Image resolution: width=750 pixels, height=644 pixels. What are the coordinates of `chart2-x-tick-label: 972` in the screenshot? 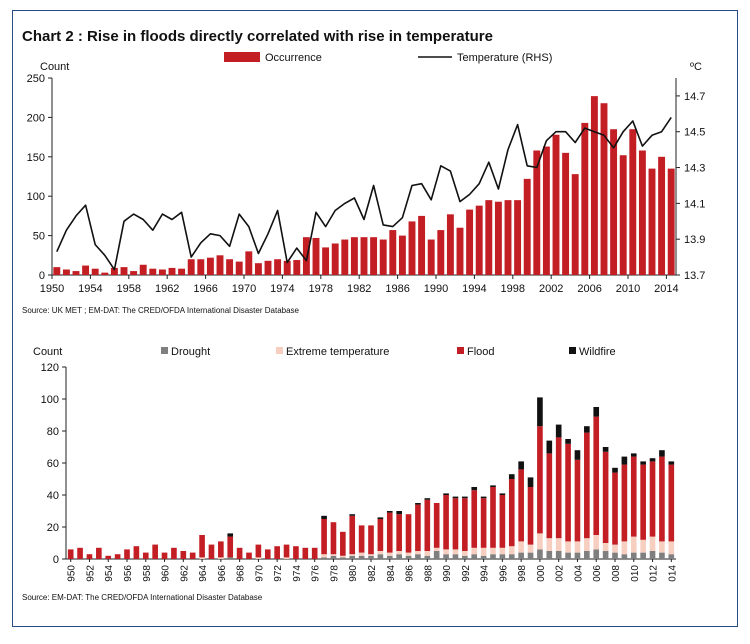 It's located at (278, 573).